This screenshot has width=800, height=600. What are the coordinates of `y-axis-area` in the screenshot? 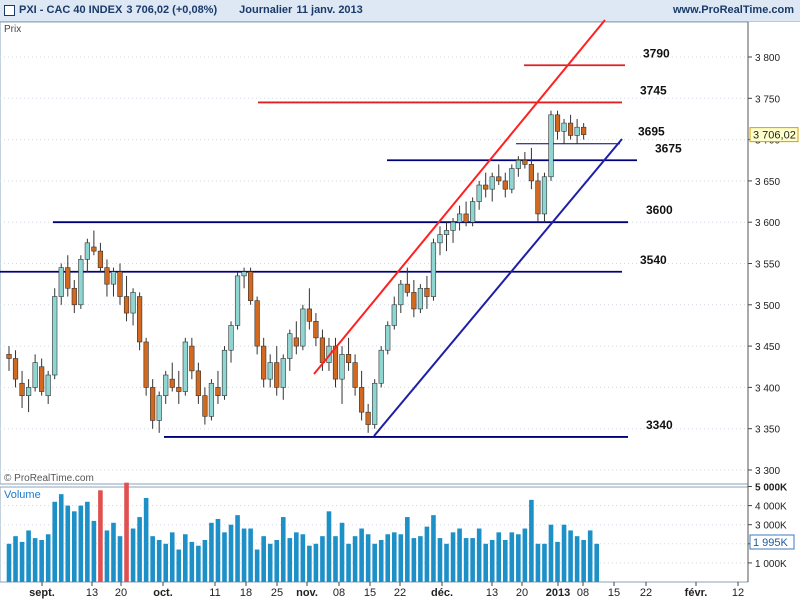 It's located at (774, 311).